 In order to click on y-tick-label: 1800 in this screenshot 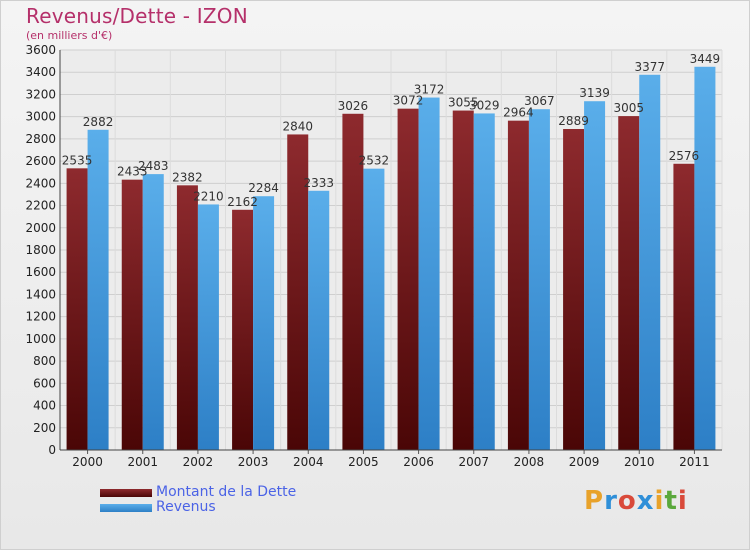, I will do `click(40, 250)`.